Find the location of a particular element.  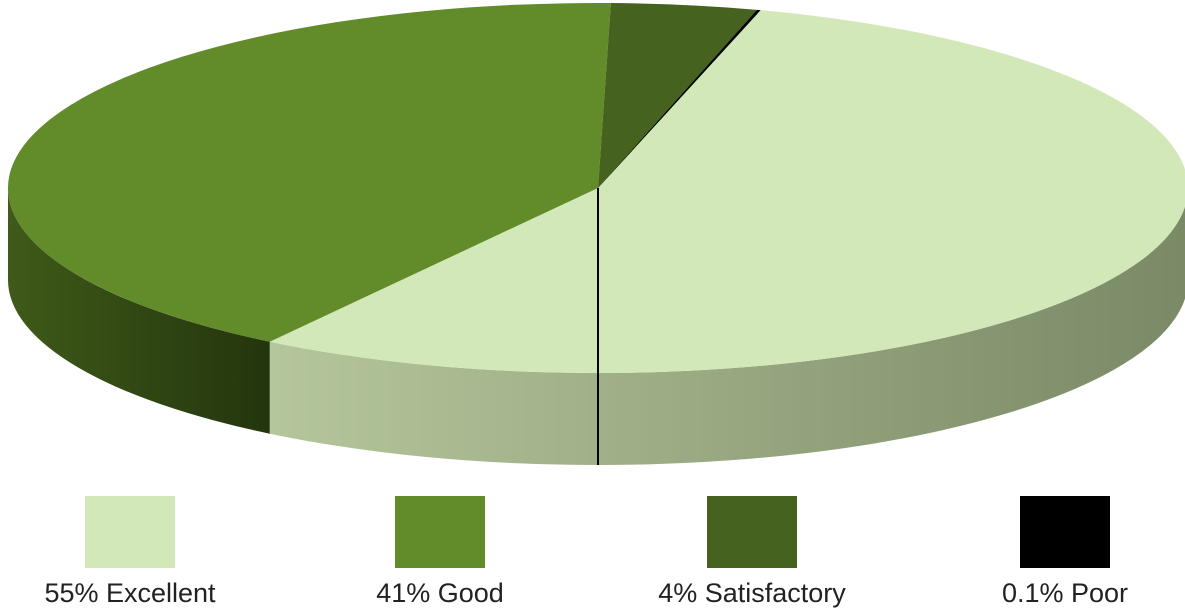

legend-swatch-satisfactory is located at coordinates (752, 532).